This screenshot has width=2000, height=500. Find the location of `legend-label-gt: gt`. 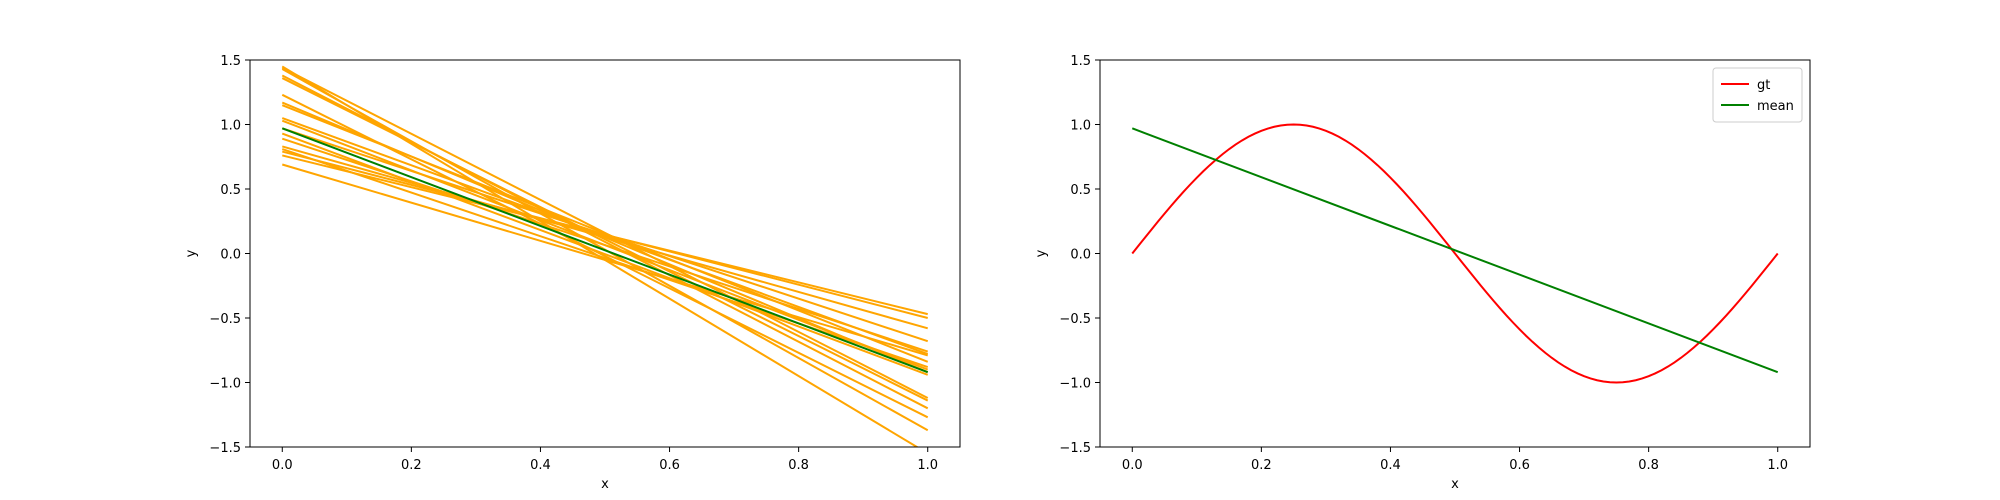

legend-label-gt: gt is located at coordinates (1763, 85).